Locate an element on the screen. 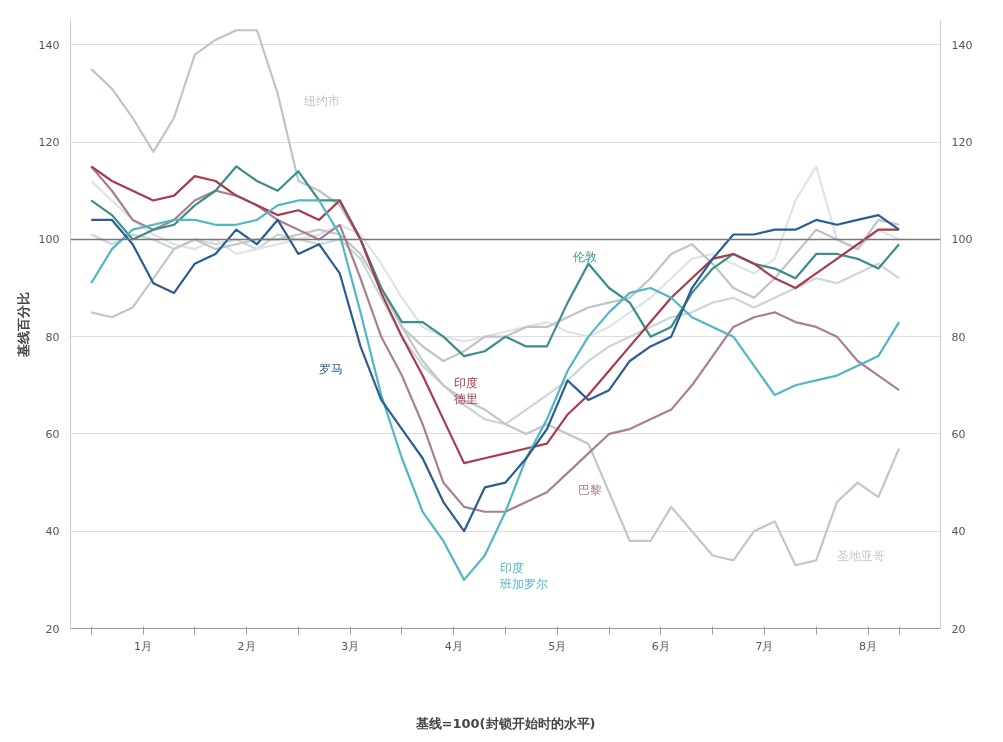 This screenshot has width=1003, height=742. y2-tick-label: 100 is located at coordinates (962, 240).